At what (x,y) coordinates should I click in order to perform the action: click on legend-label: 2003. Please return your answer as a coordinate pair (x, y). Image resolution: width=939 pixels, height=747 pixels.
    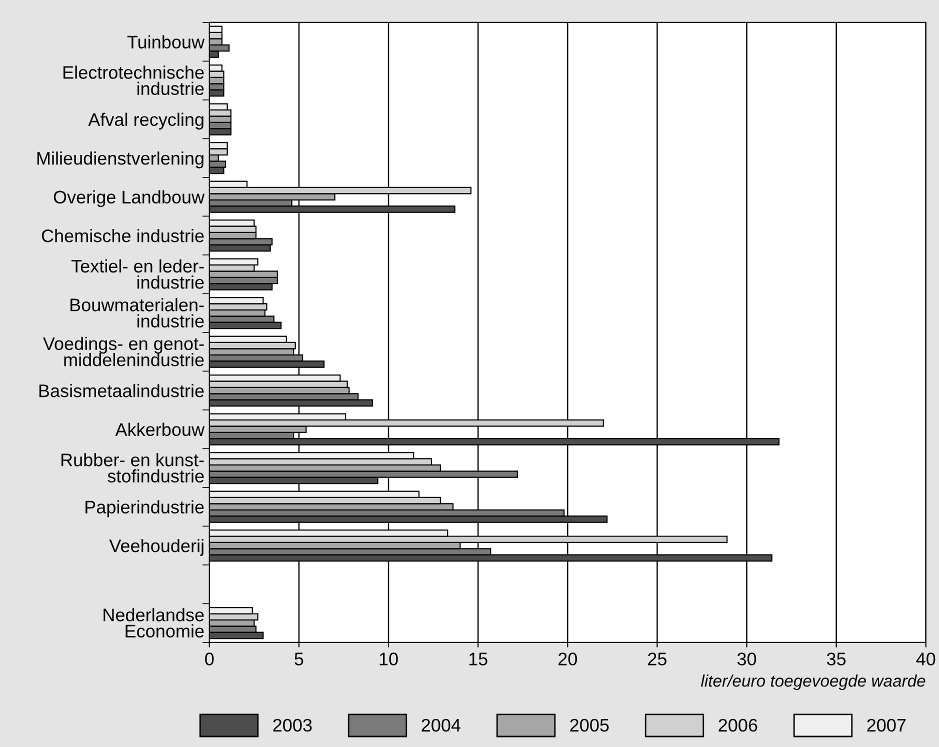
    Looking at the image, I should click on (292, 725).